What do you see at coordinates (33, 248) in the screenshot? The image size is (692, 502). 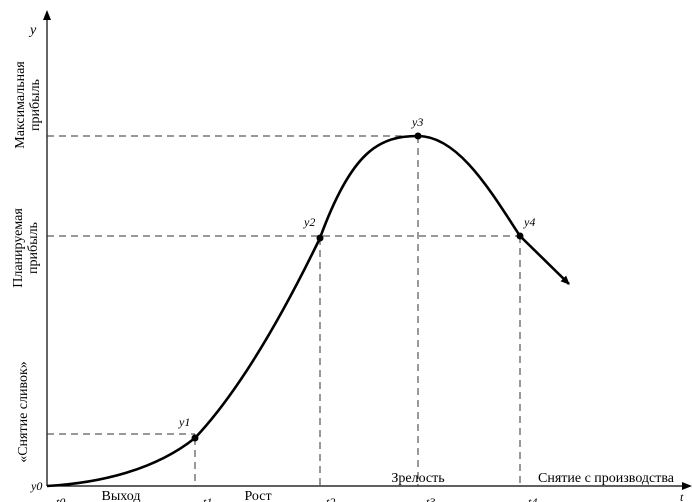 I see `planned-profit-line-2: прибыль` at bounding box center [33, 248].